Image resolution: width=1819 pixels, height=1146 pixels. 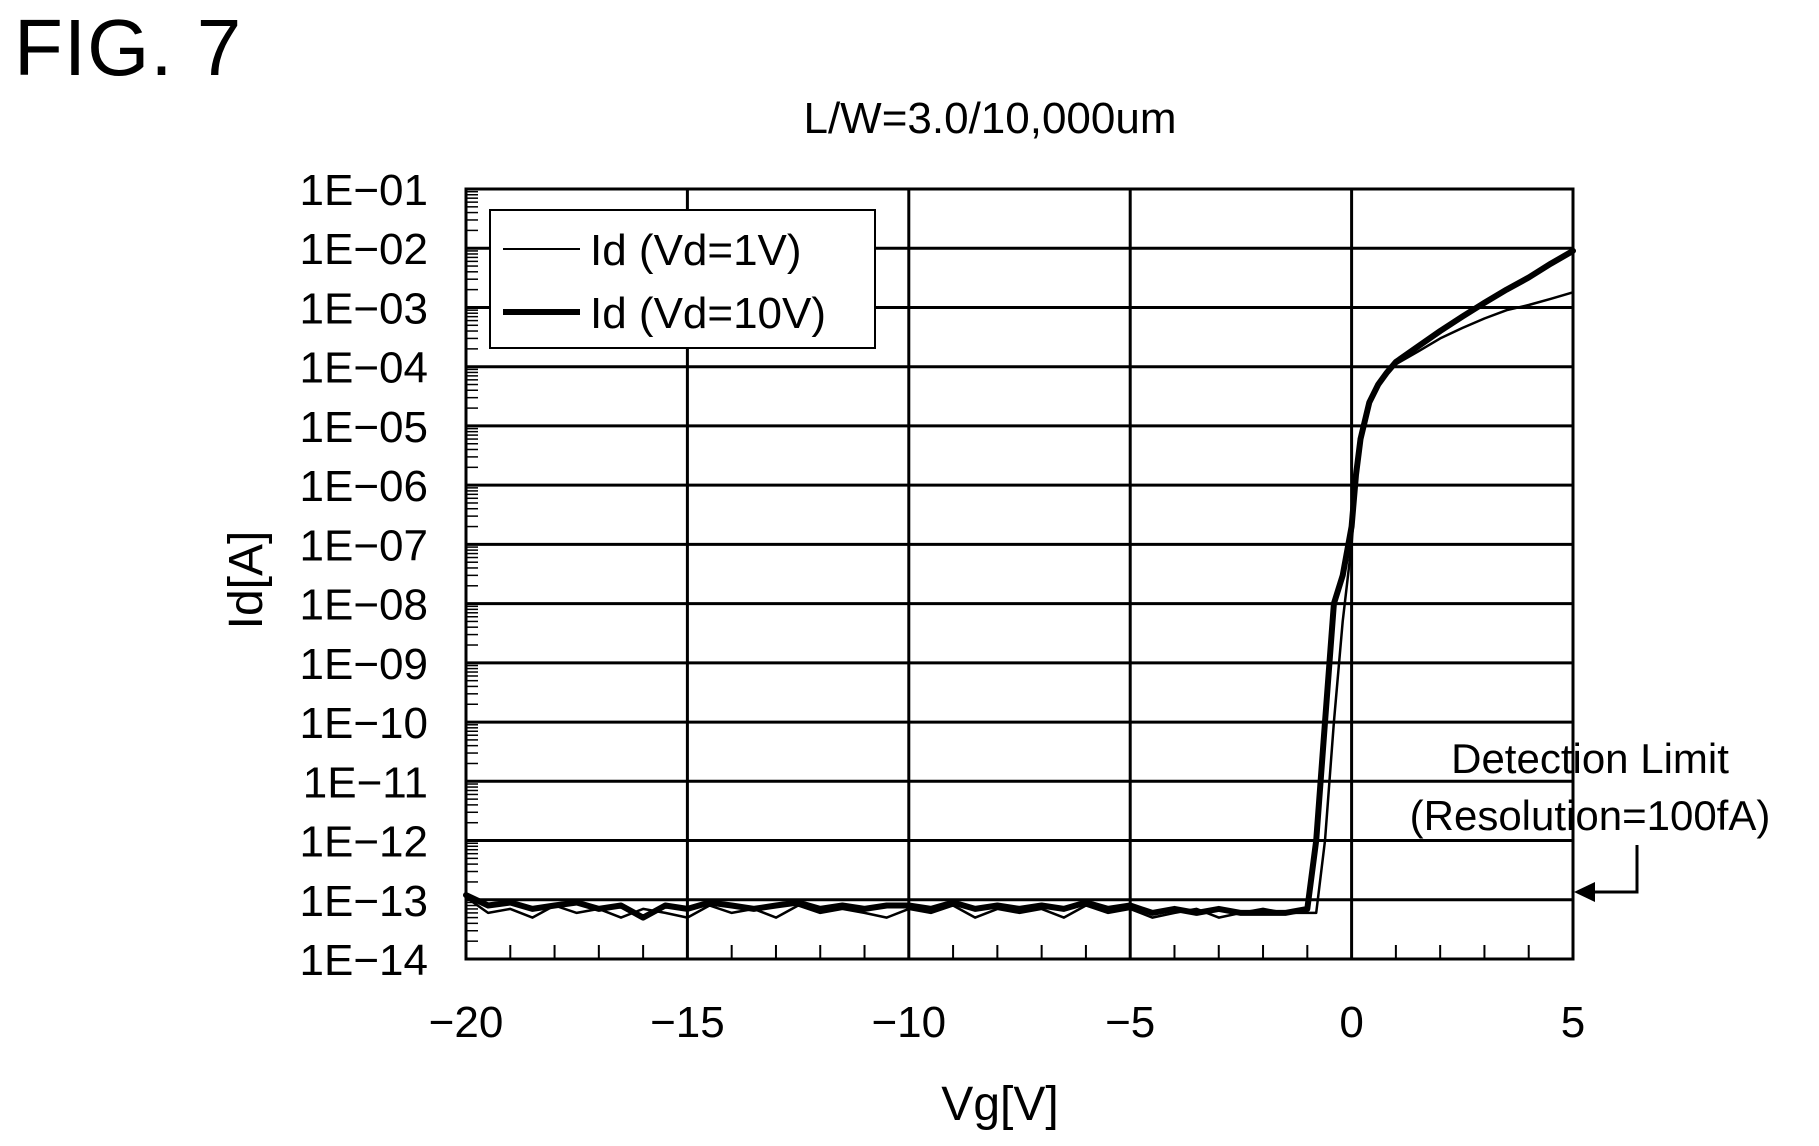 I want to click on legend: Id (Vd=1V) Id (Vd=10V), so click(x=682, y=279).